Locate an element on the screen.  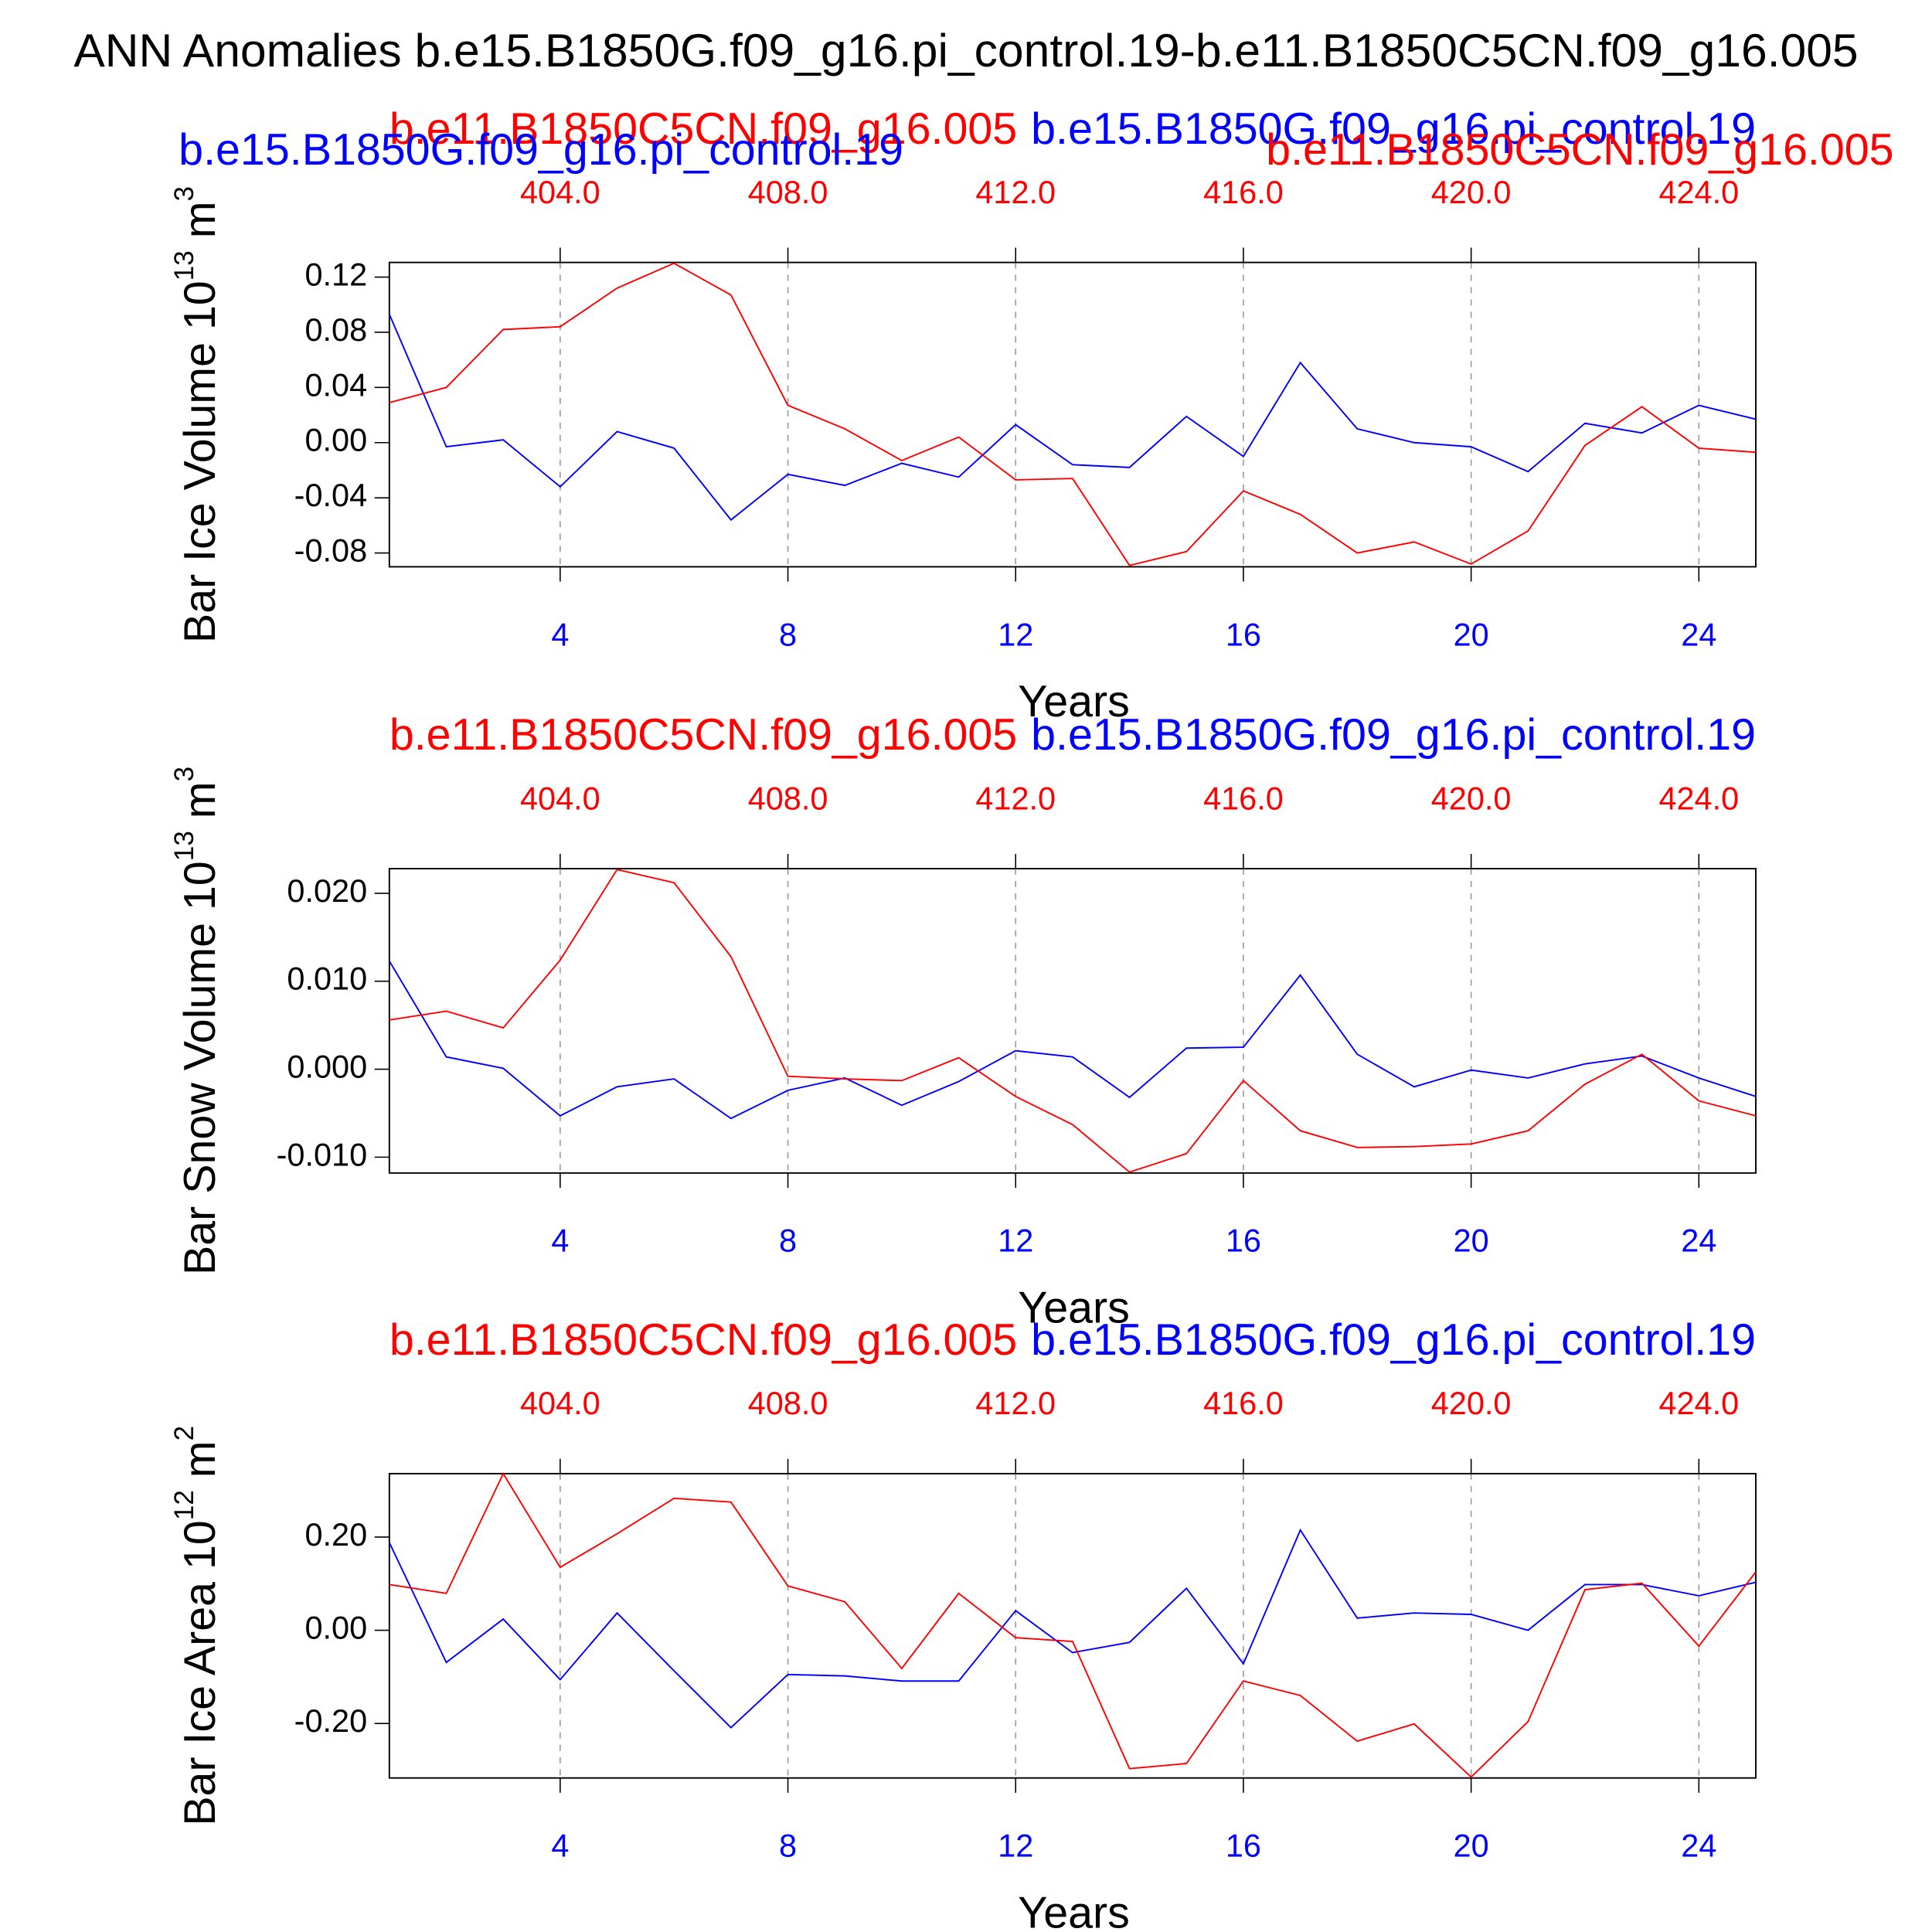
y-axis-label-text: Bar Ice Volume 10 is located at coordinates (200, 462).